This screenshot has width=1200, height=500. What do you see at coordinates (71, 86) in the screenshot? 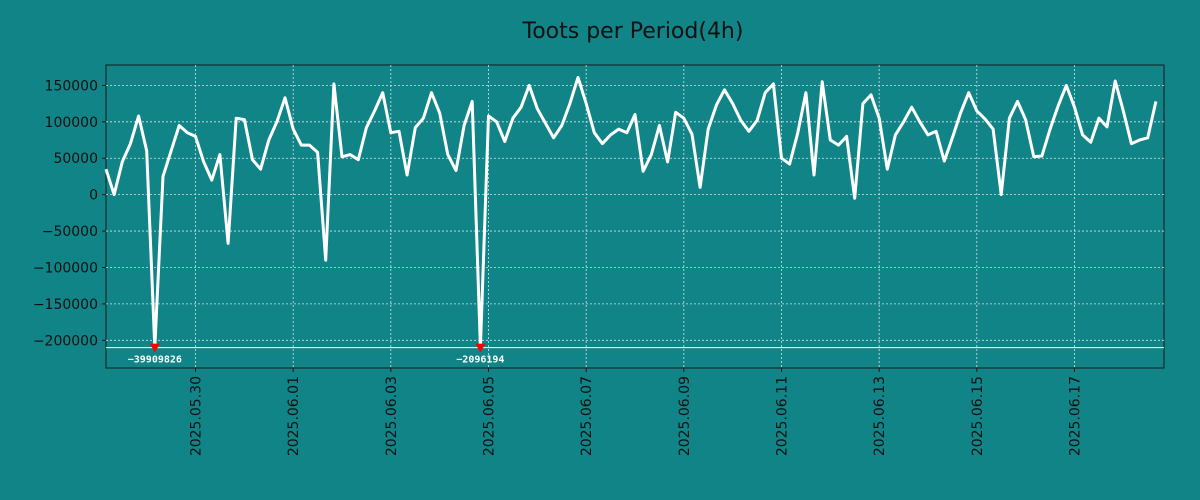
I see `y-tick-label: 150000` at bounding box center [71, 86].